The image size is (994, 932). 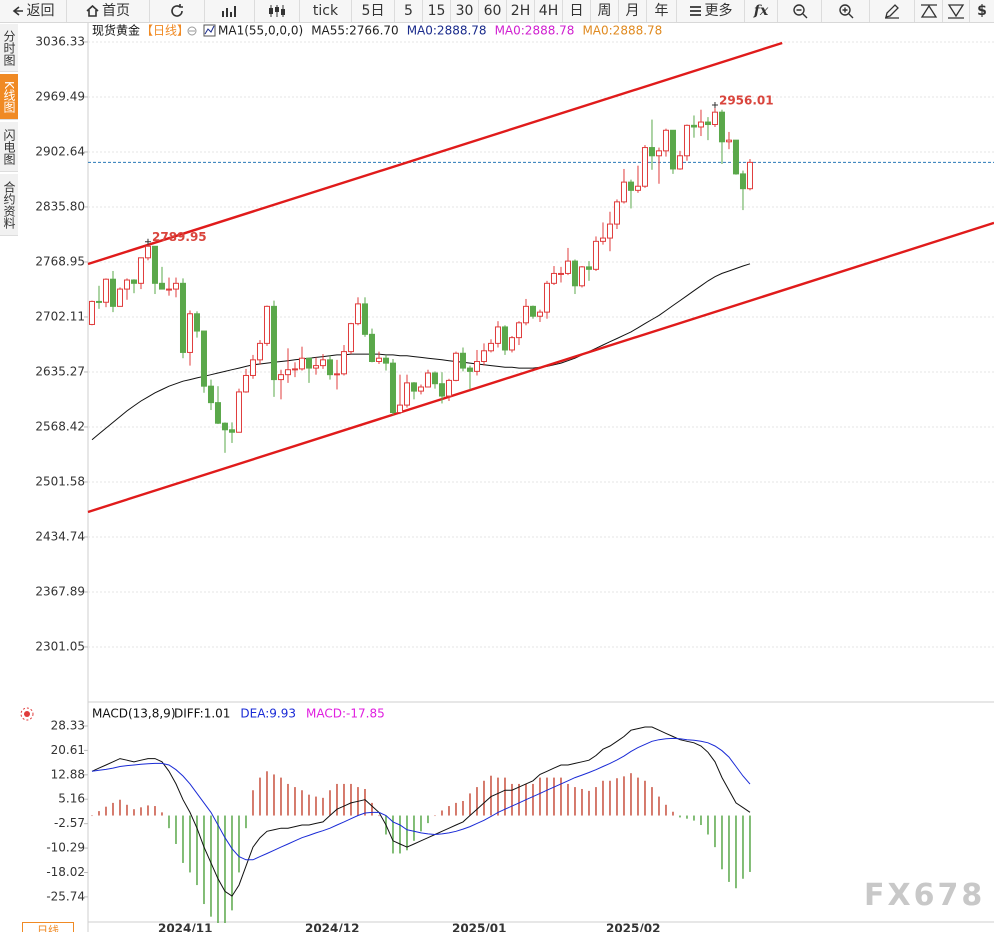 I want to click on button-label: 更多, so click(x=718, y=11).